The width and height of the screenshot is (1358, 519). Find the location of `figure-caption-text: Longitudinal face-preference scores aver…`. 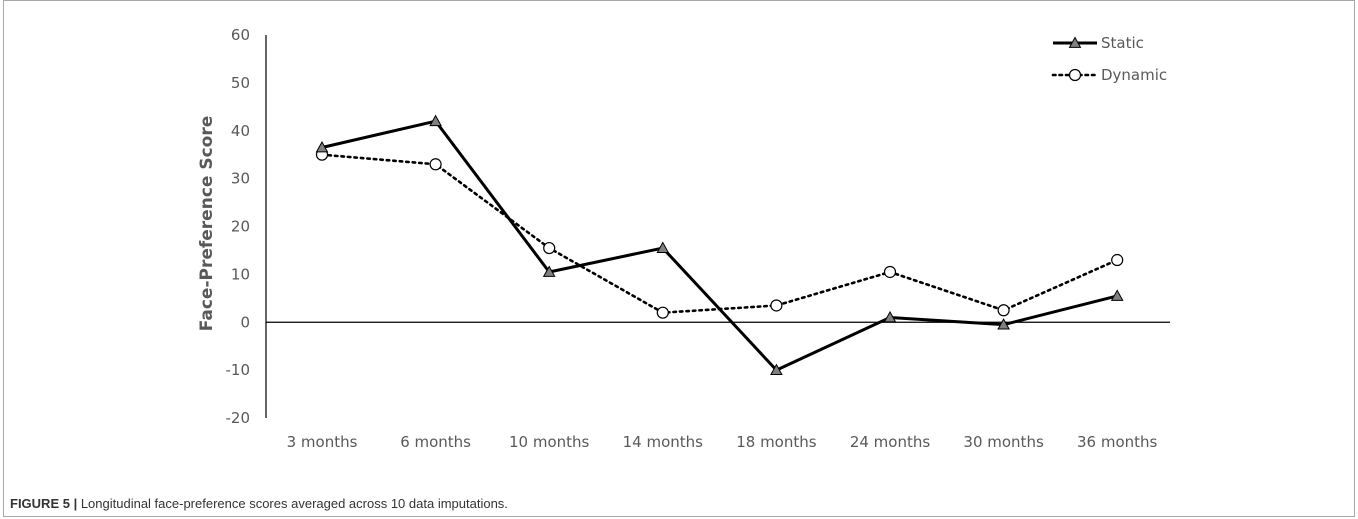

figure-caption-text: Longitudinal face-preference scores aver… is located at coordinates (292, 503).